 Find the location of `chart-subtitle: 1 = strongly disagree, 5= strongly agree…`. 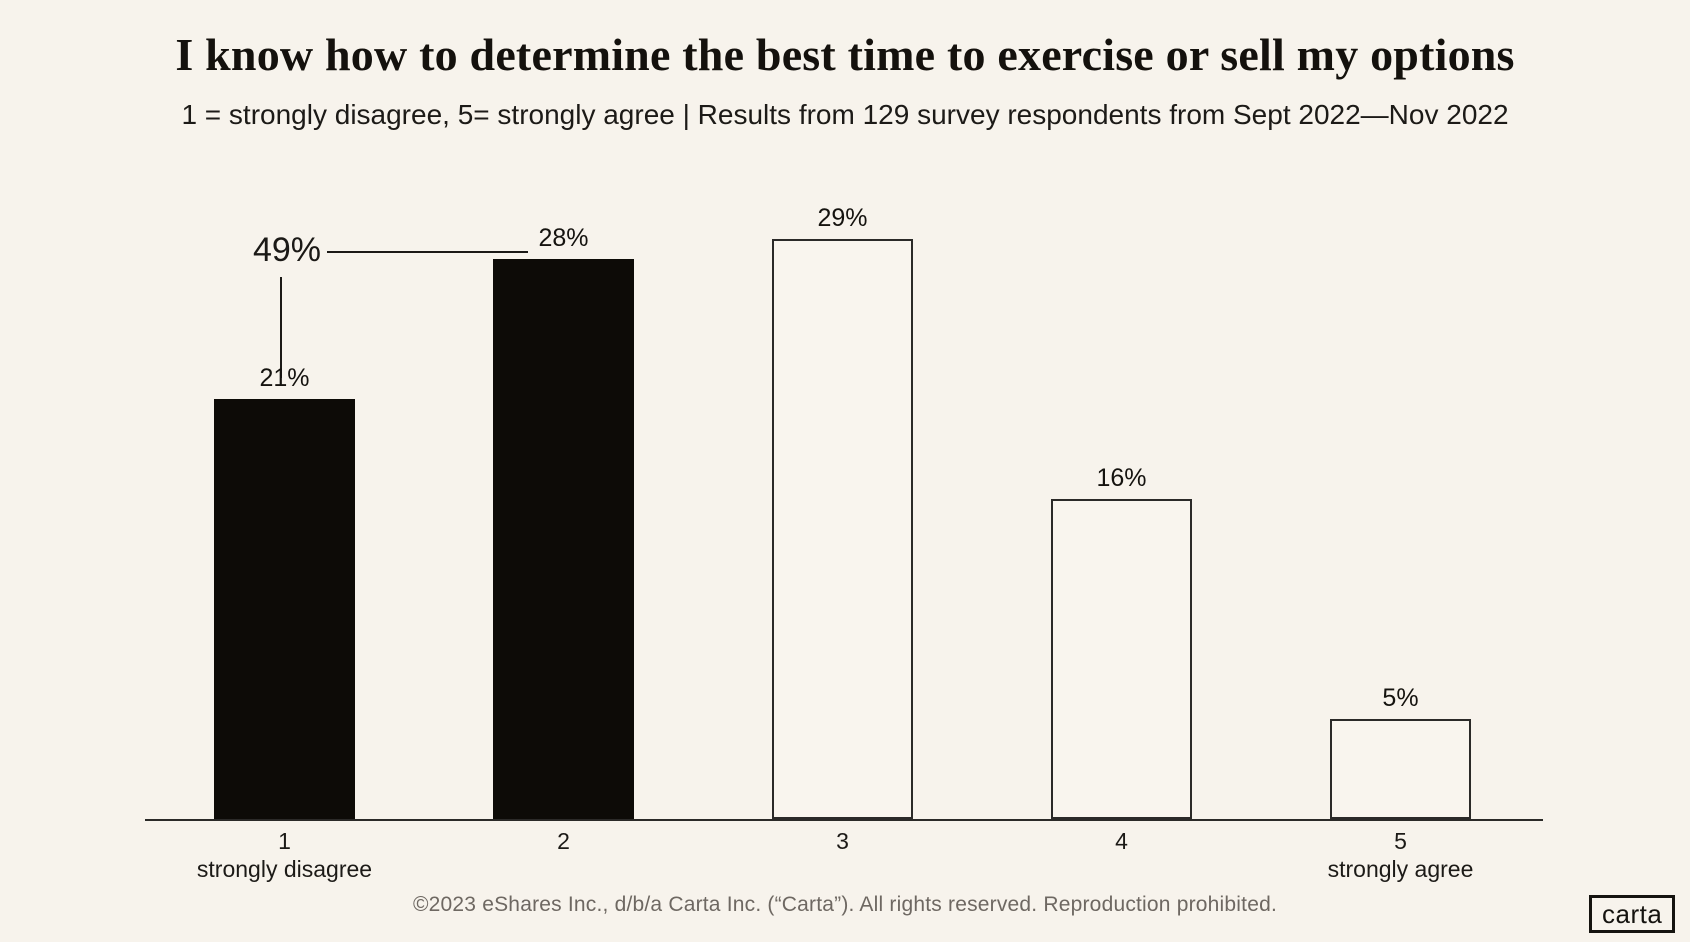

chart-subtitle: 1 = strongly disagree, 5= strongly agree… is located at coordinates (845, 114).